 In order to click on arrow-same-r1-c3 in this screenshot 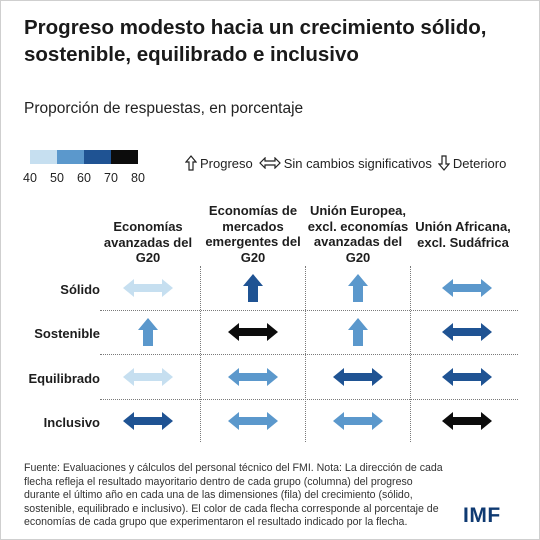, I will do `click(467, 332)`.